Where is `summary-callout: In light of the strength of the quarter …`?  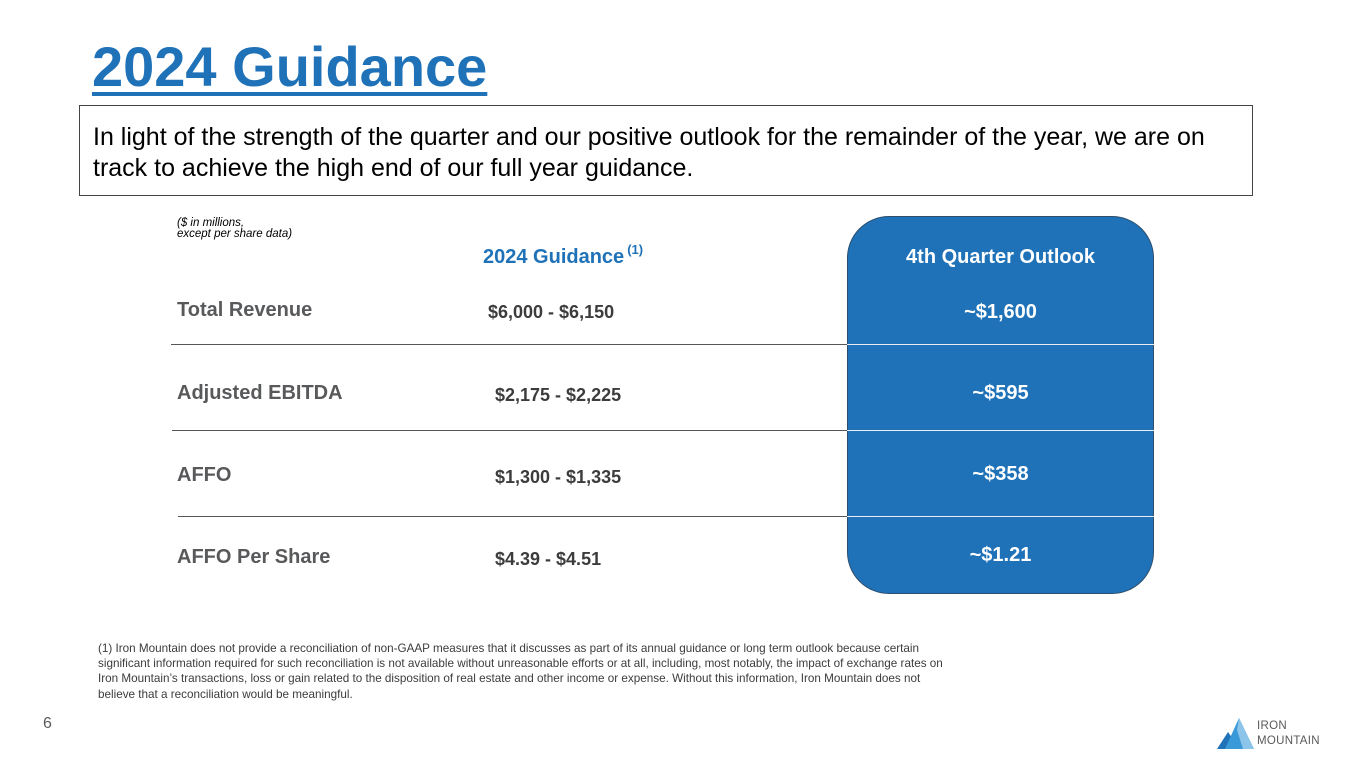
summary-callout: In light of the strength of the quarter … is located at coordinates (666, 150).